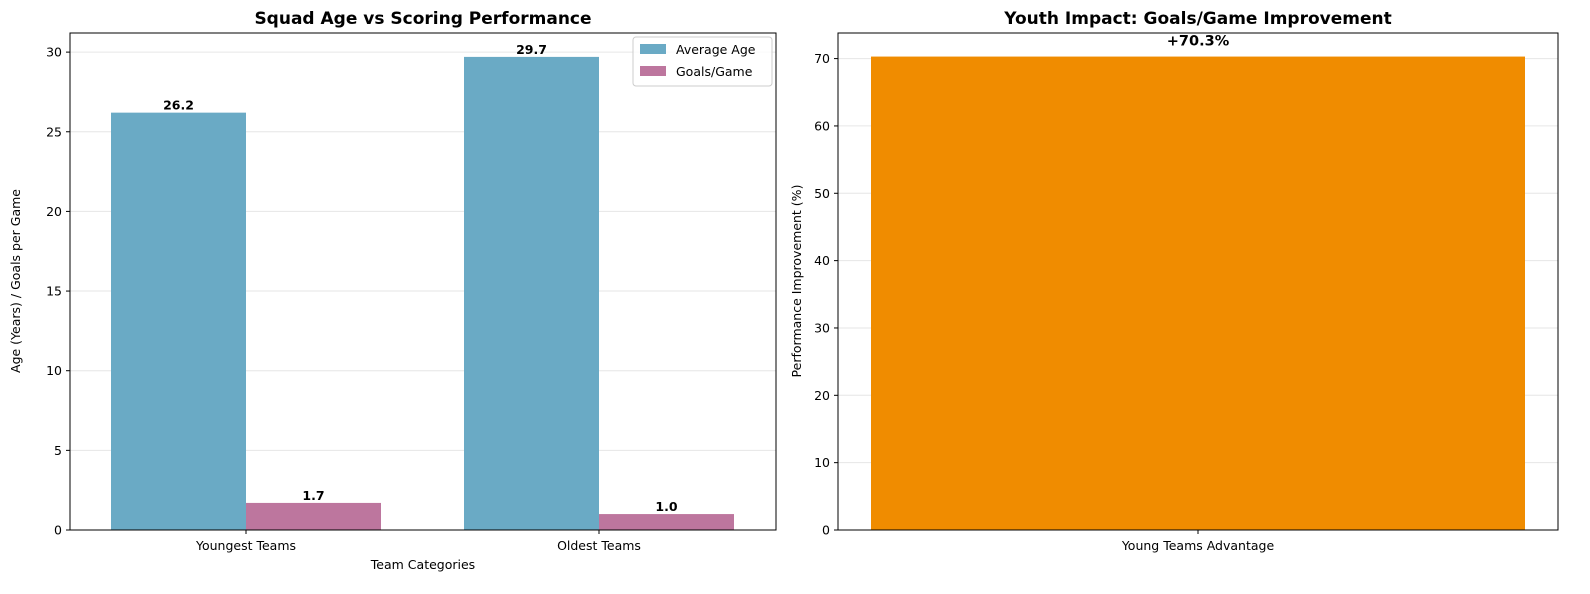  I want to click on legend-frame, so click(702, 61).